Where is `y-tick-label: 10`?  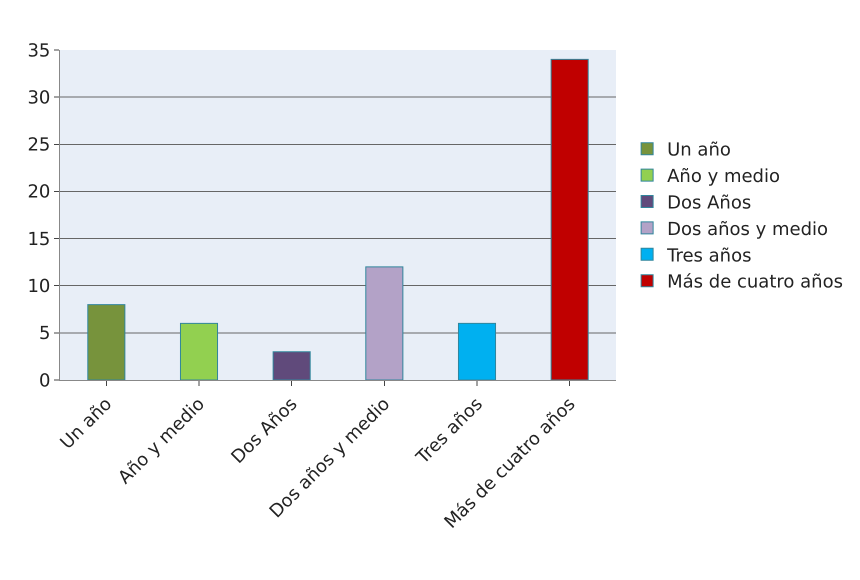
y-tick-label: 10 is located at coordinates (38, 287).